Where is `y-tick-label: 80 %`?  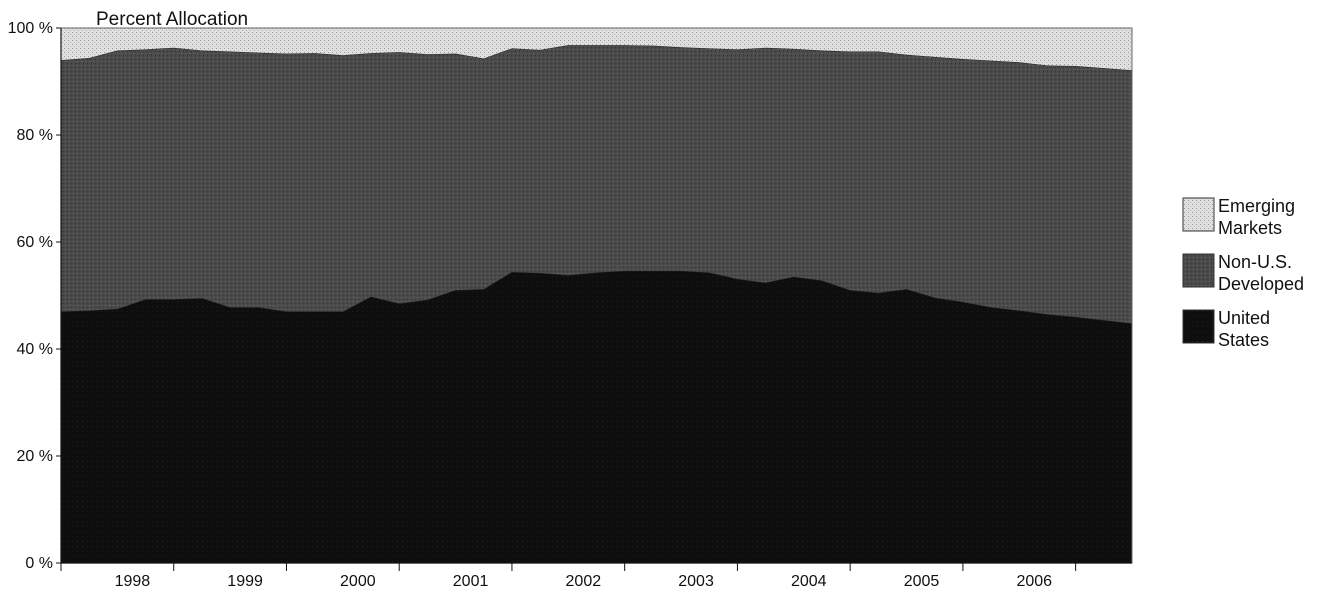
y-tick-label: 80 % is located at coordinates (35, 135).